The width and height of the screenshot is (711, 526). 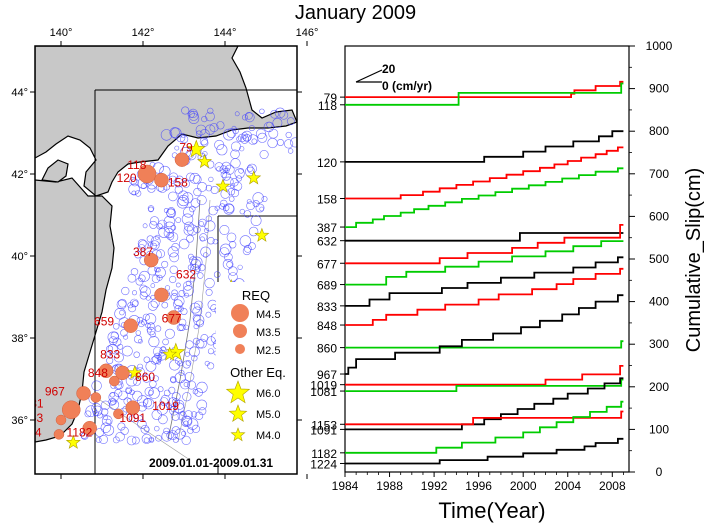 What do you see at coordinates (369, 76) in the screenshot?
I see `scale-bar-rate-line` at bounding box center [369, 76].